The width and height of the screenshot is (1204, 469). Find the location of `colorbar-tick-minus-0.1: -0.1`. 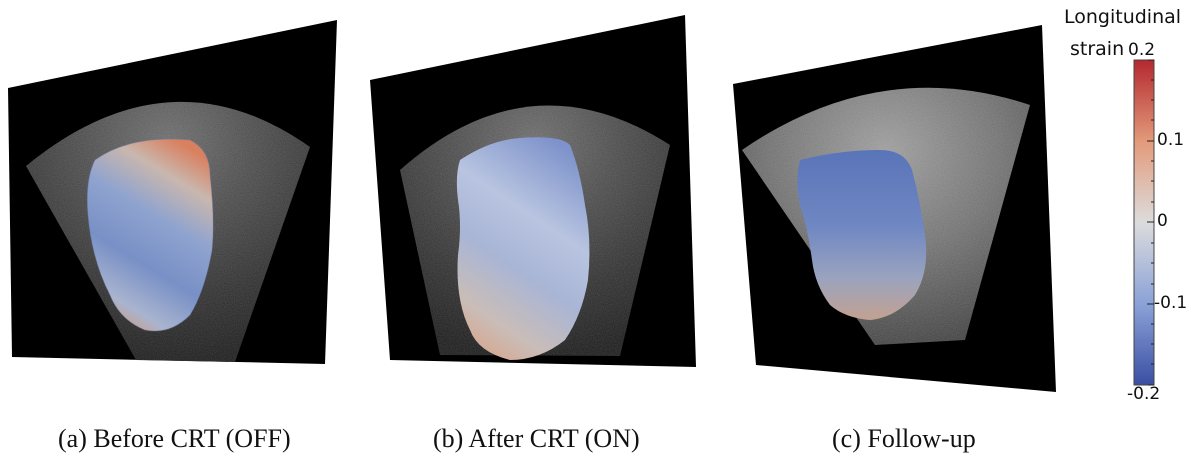

colorbar-tick-minus-0.1: -0.1 is located at coordinates (1171, 303).